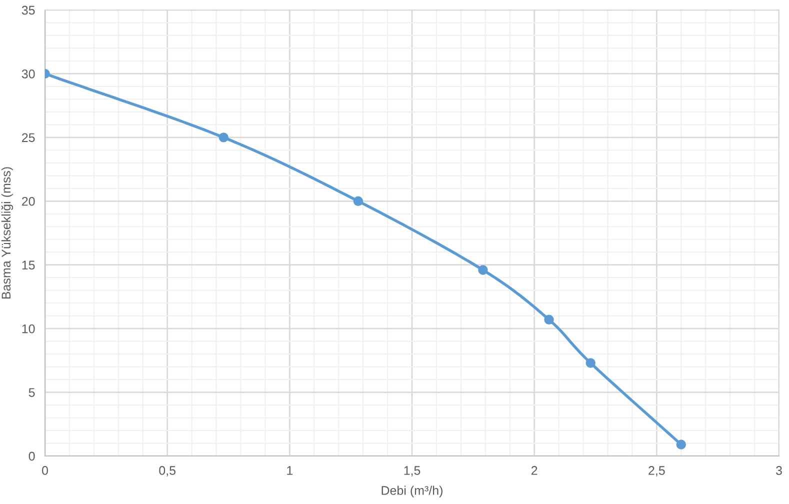 This screenshot has height=504, width=789. Describe the element at coordinates (28, 137) in the screenshot. I see `y-tick-label: 25` at that location.